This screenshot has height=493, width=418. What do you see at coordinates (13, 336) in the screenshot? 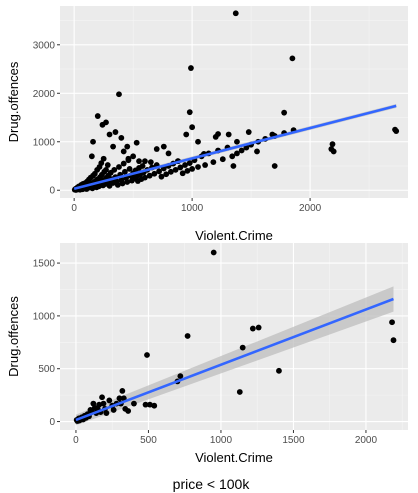
I see `y-axis-title: Drug.offences` at bounding box center [13, 336].